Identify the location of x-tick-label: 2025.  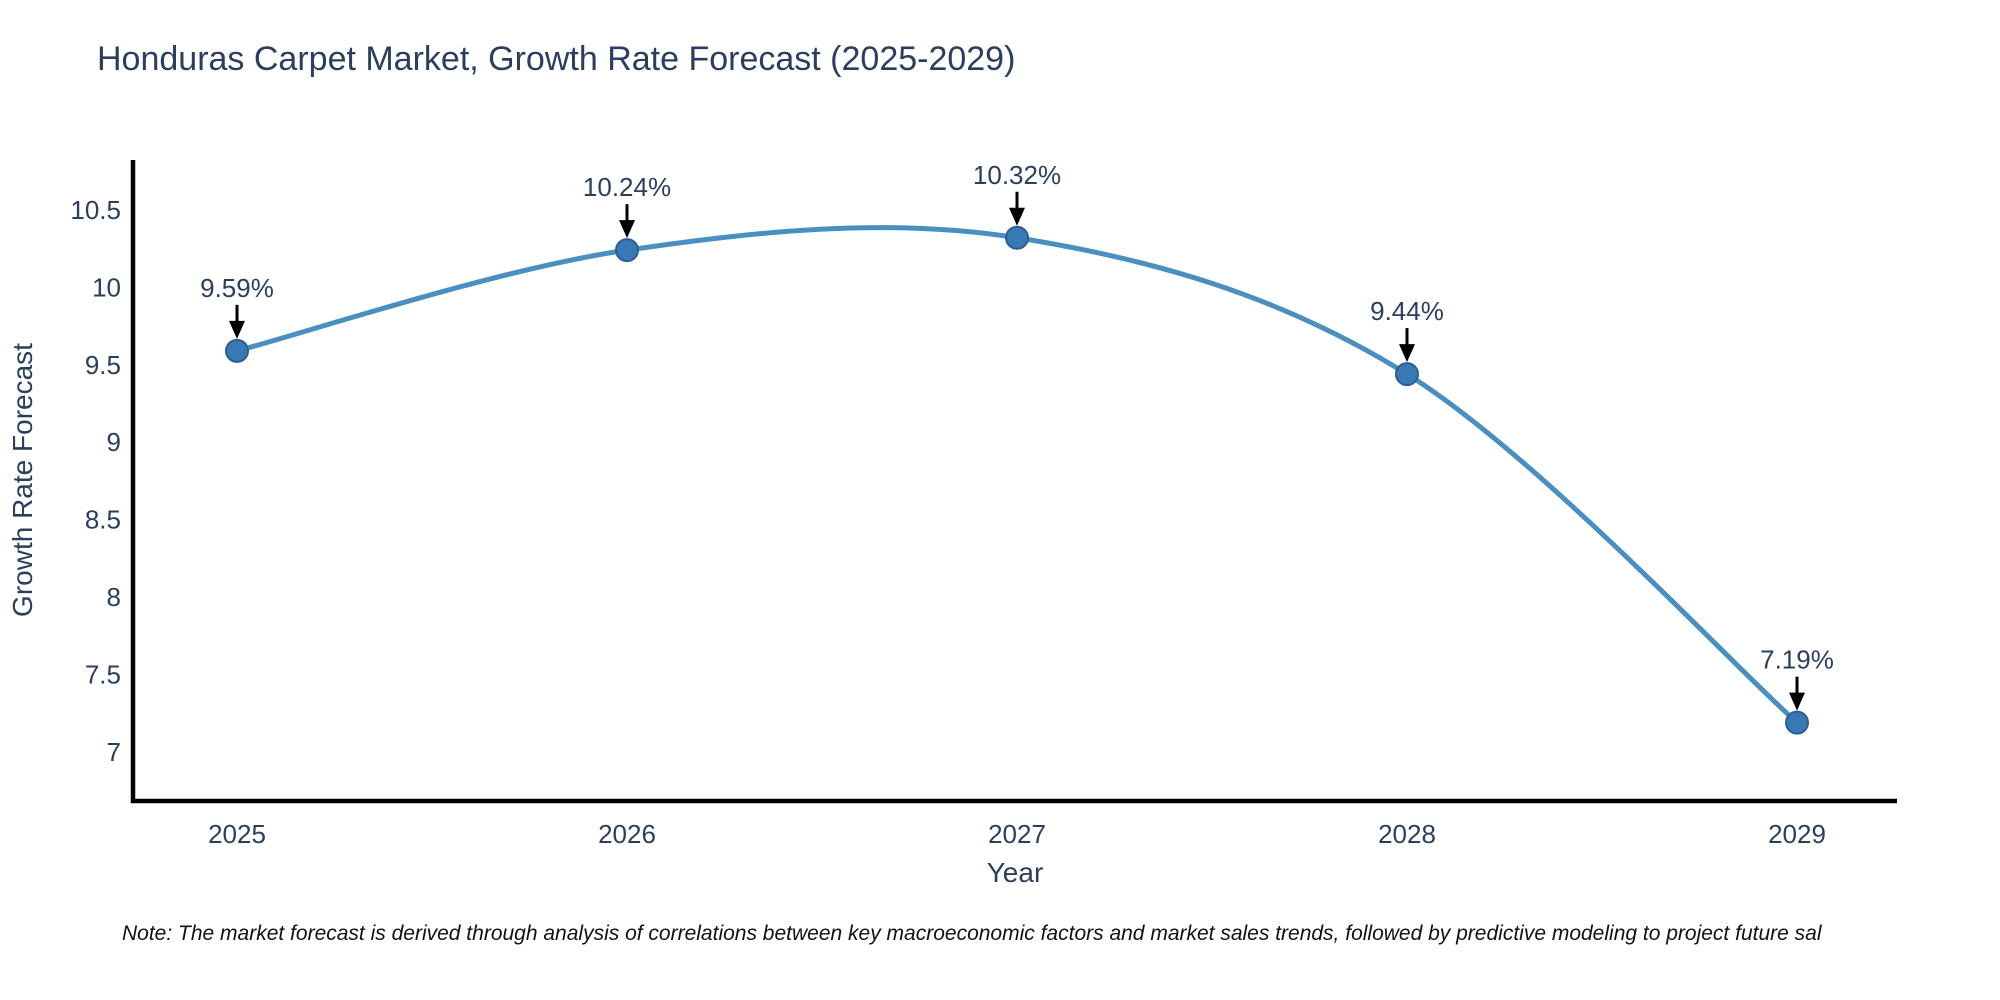
(237, 834).